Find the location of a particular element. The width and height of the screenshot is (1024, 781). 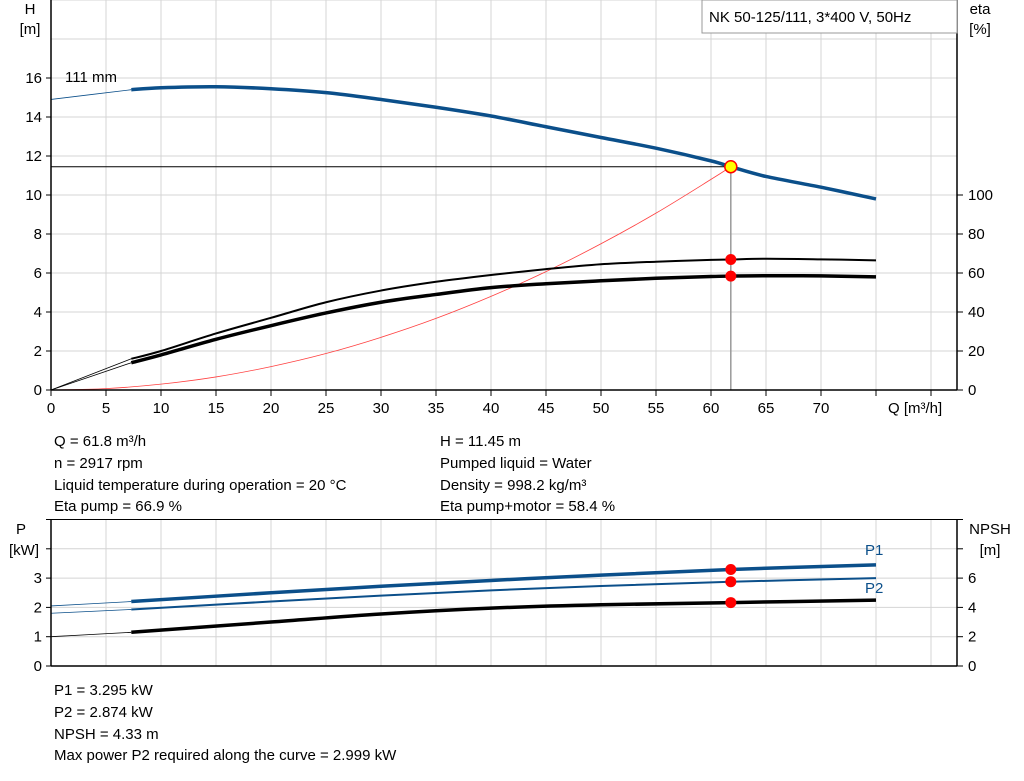

x-tick-label: 10 is located at coordinates (161, 408).